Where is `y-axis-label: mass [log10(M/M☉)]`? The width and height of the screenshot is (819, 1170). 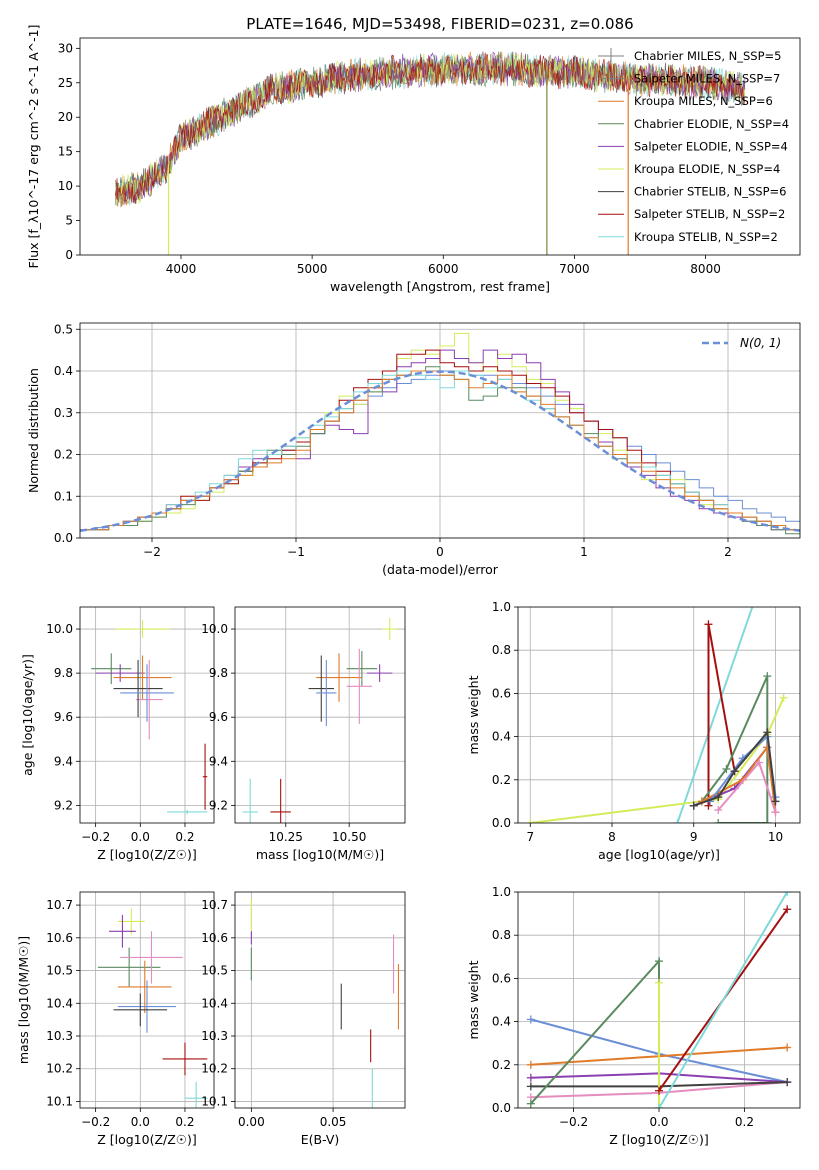 y-axis-label: mass [log10(M/M☉)] is located at coordinates (23, 1000).